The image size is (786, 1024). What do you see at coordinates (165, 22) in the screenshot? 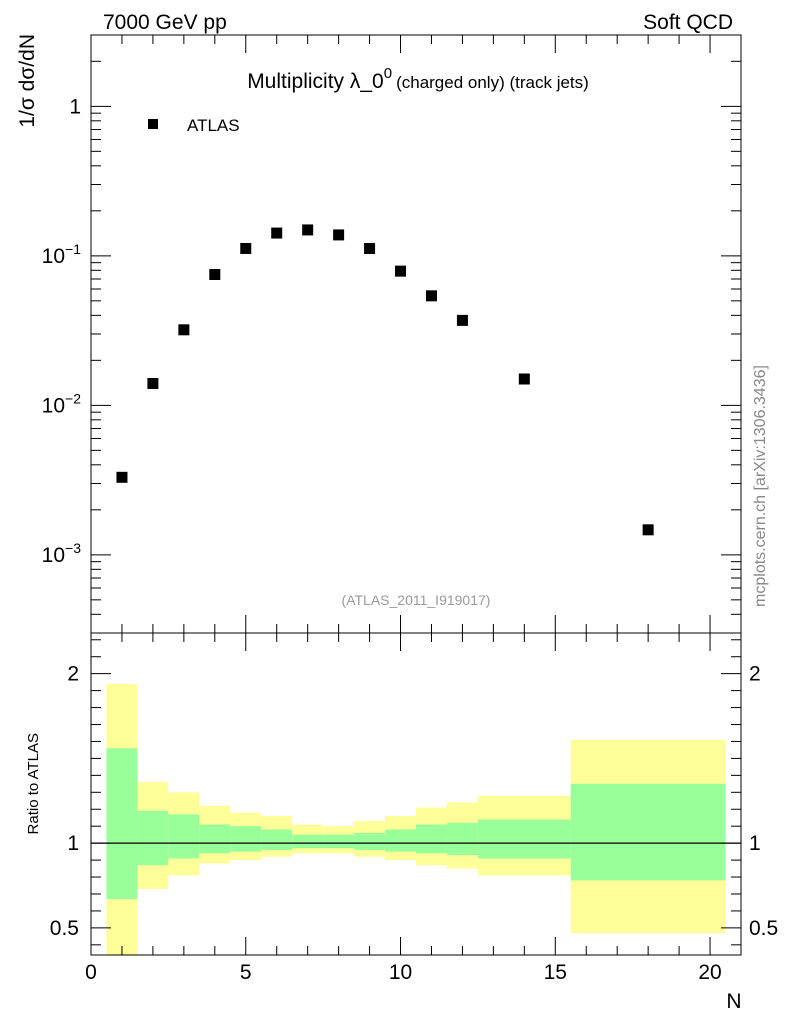
I see `header-left: 7000 GeV pp` at bounding box center [165, 22].